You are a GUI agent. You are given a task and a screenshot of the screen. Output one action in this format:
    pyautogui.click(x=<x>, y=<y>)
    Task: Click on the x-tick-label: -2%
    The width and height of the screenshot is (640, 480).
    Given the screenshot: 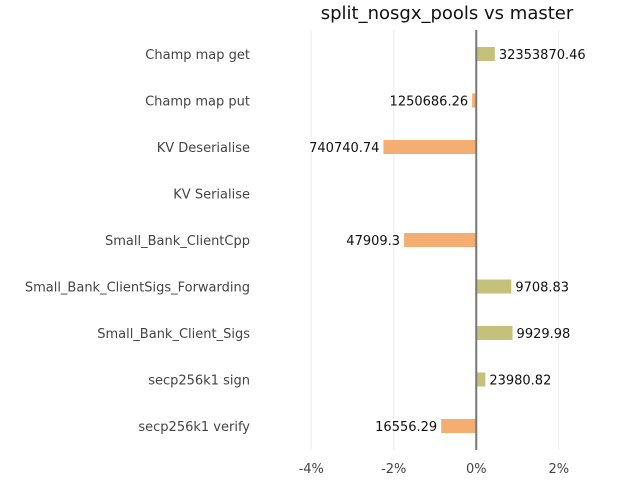 What is the action you would take?
    pyautogui.click(x=393, y=469)
    